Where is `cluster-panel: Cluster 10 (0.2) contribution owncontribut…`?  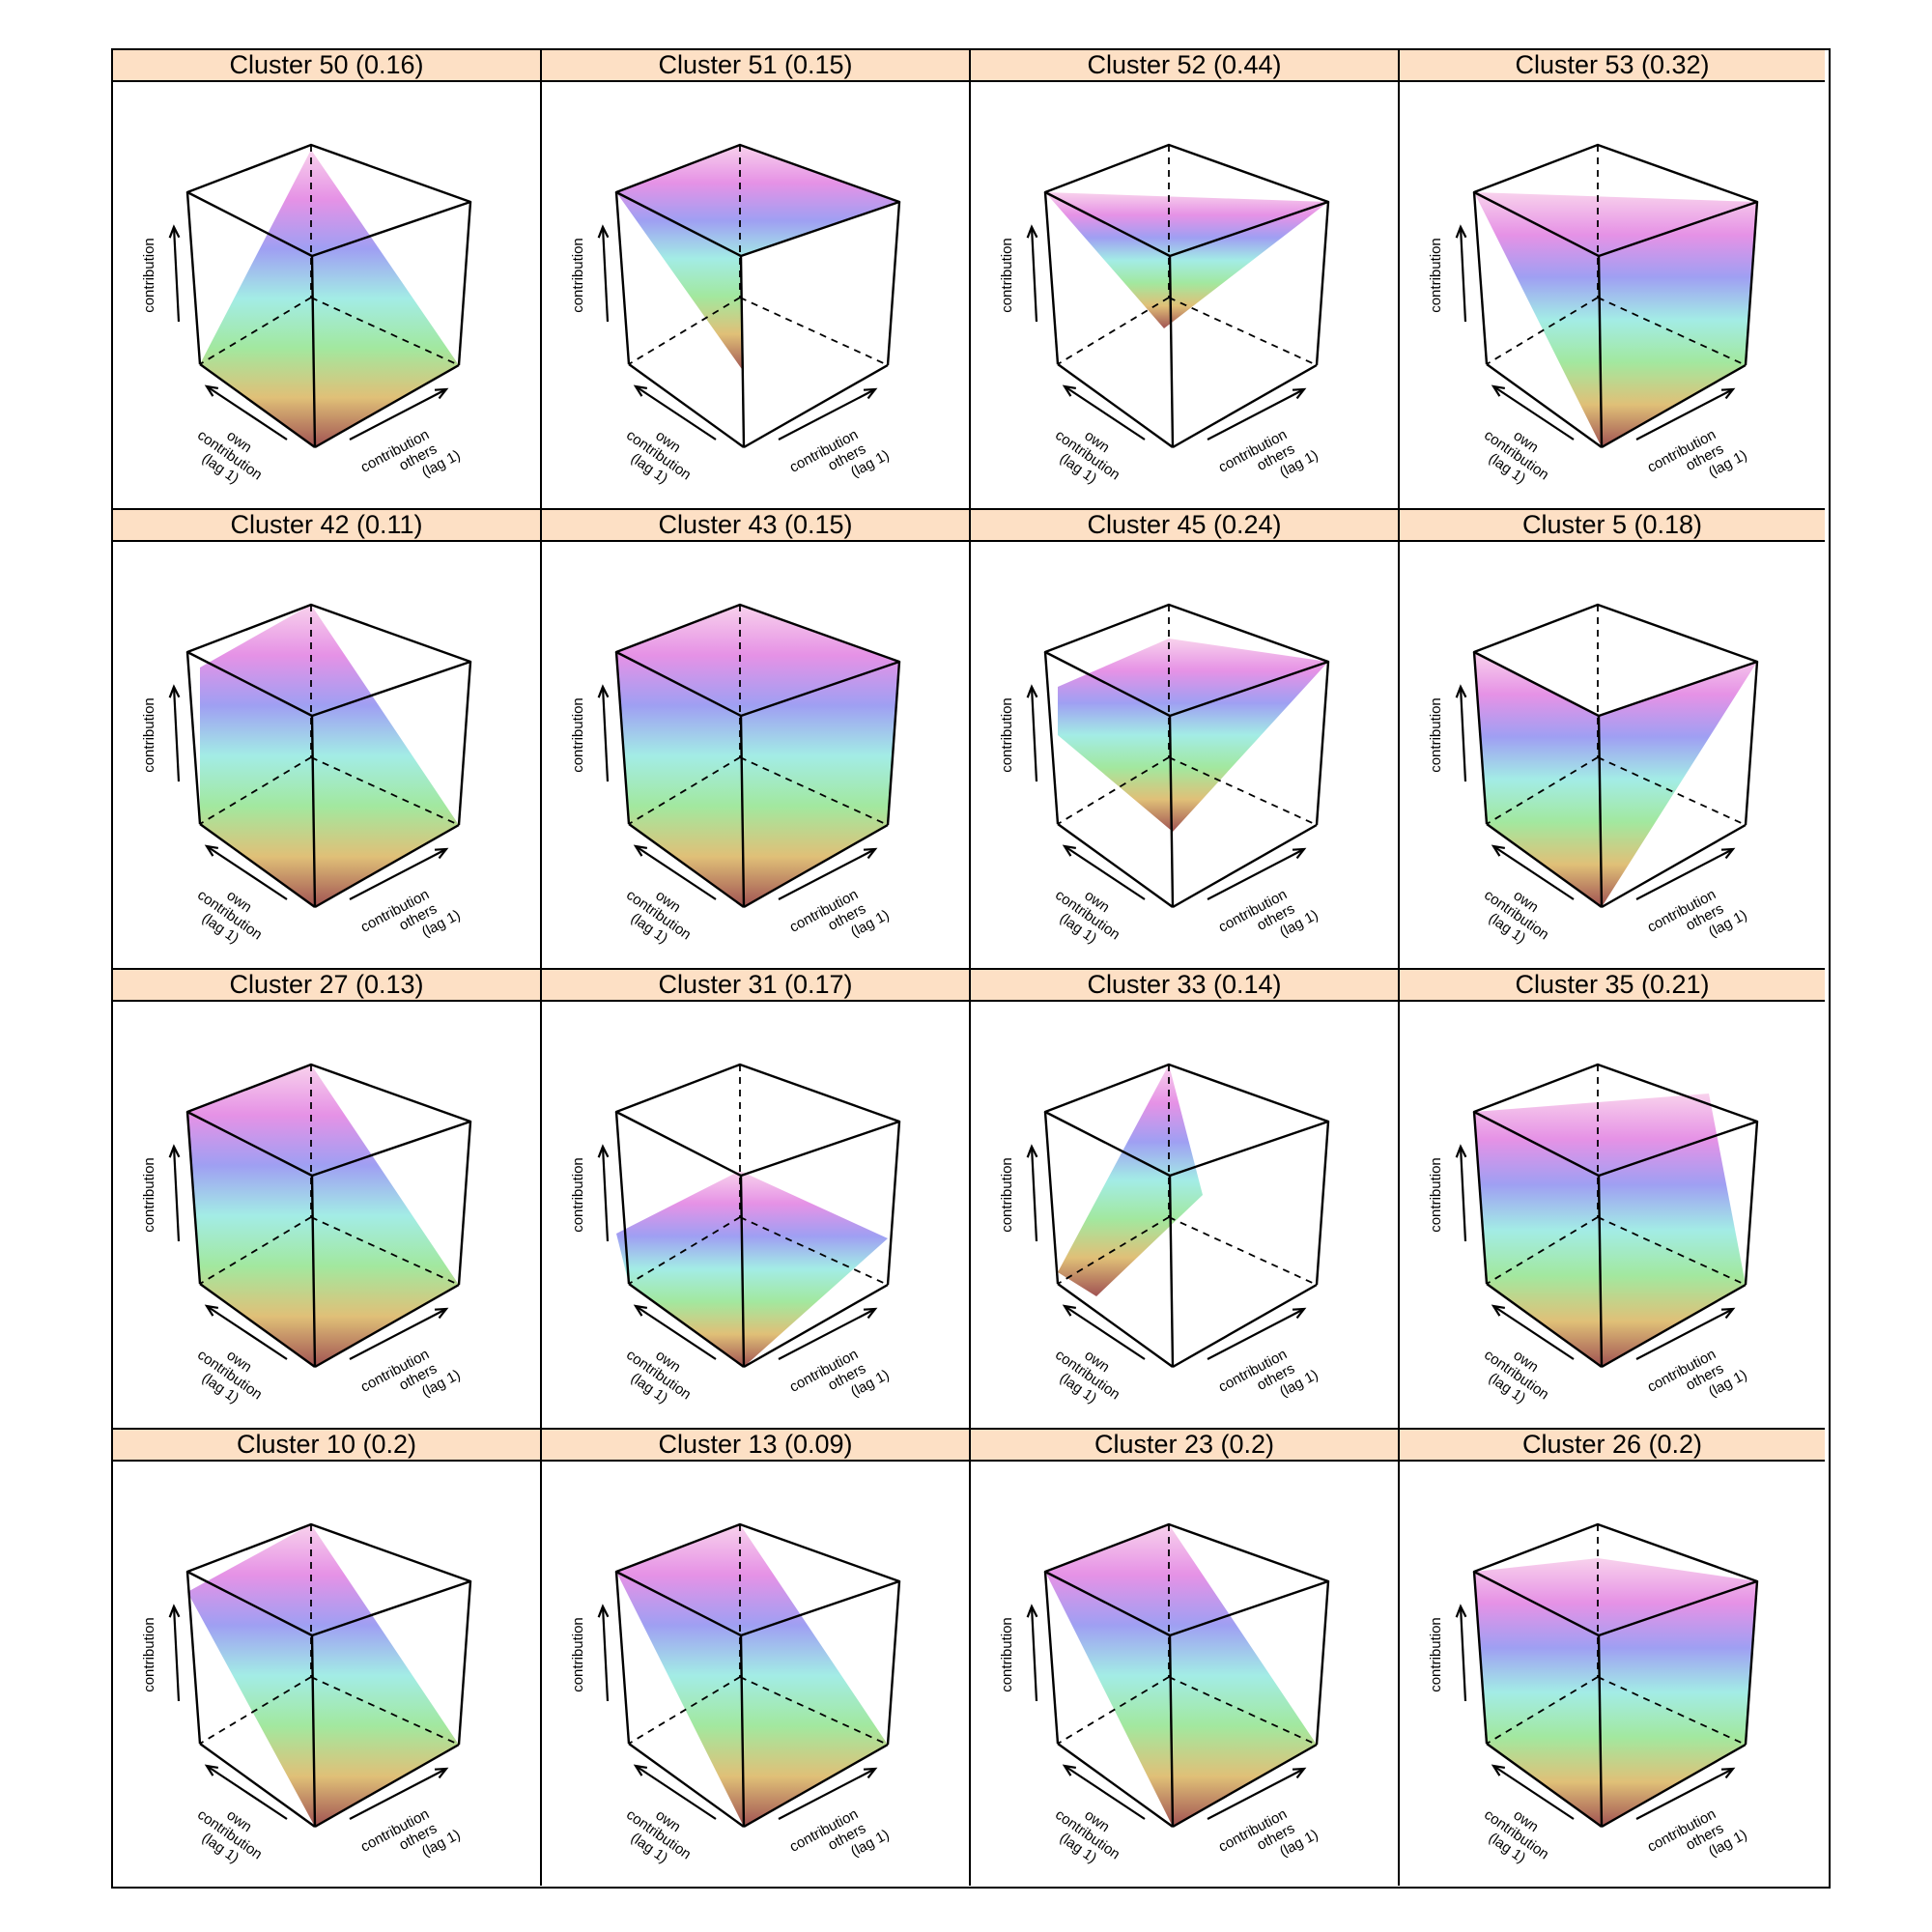 cluster-panel: Cluster 10 (0.2) contribution owncontribut… is located at coordinates (327, 1658).